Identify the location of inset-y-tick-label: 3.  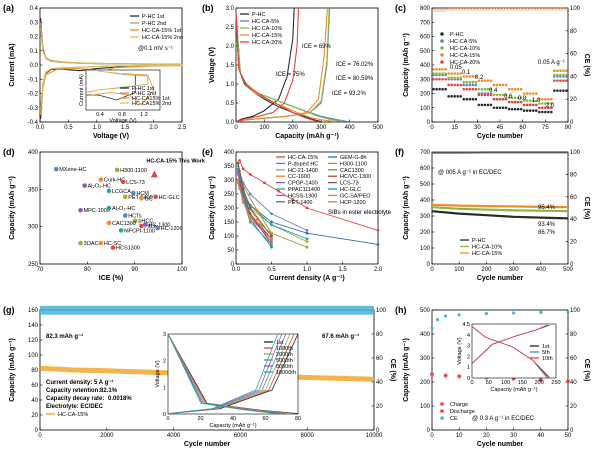
(164, 335).